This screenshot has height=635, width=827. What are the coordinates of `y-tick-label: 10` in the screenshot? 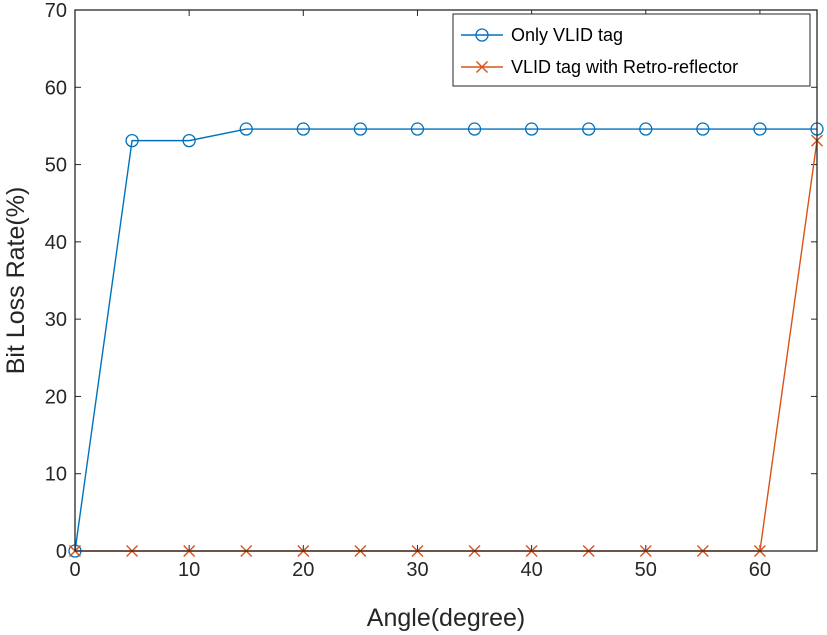 It's located at (56, 475).